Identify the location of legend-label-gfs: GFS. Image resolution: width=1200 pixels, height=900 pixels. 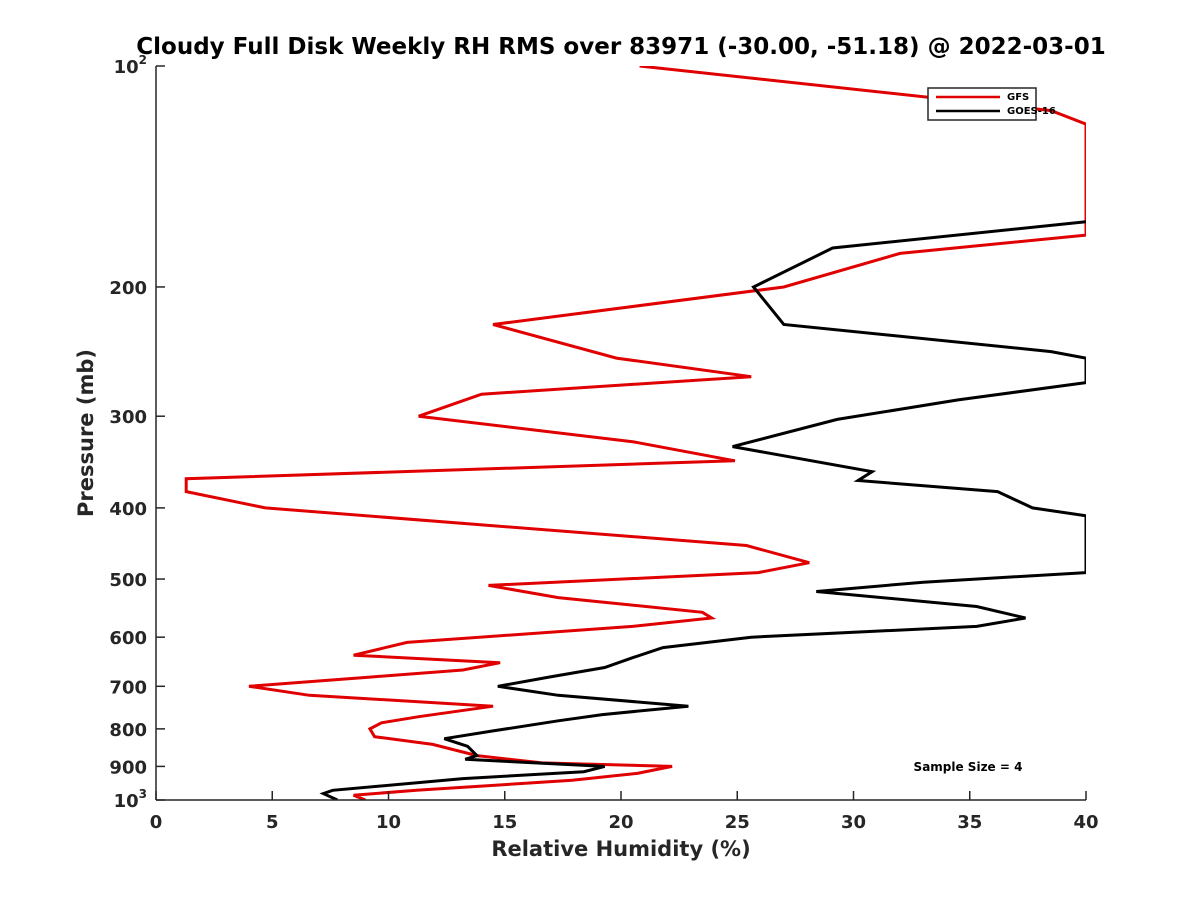
(1018, 97).